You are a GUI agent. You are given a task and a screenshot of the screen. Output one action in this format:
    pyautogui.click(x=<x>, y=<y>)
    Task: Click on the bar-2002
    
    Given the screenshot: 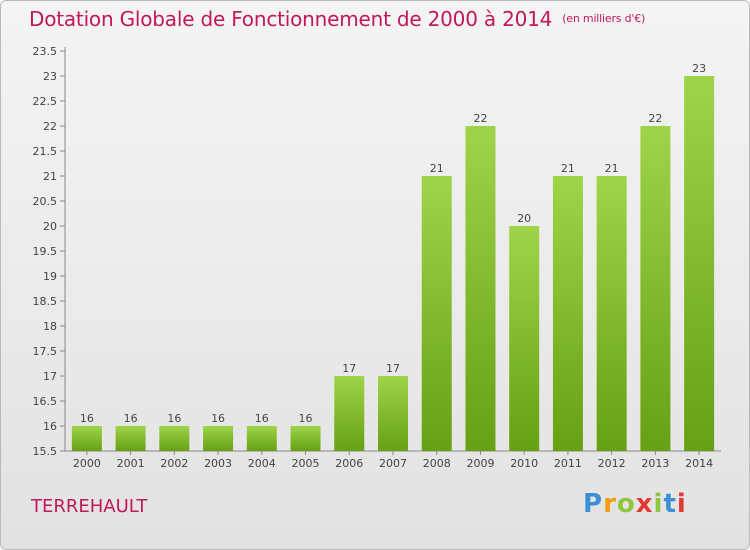 What is the action you would take?
    pyautogui.click(x=174, y=438)
    